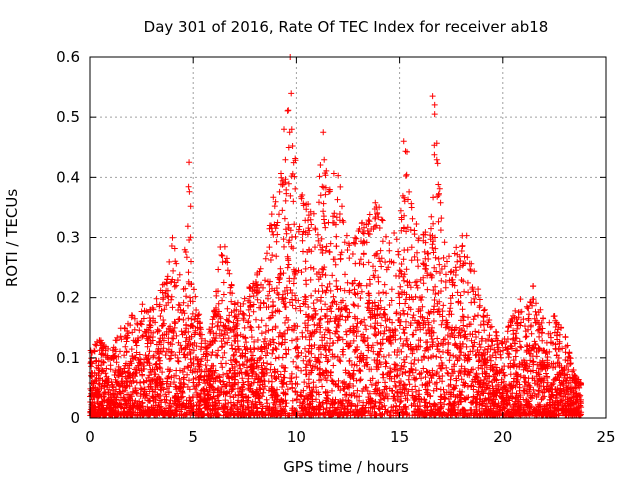  What do you see at coordinates (75, 418) in the screenshot?
I see `y-tick-label: 0` at bounding box center [75, 418].